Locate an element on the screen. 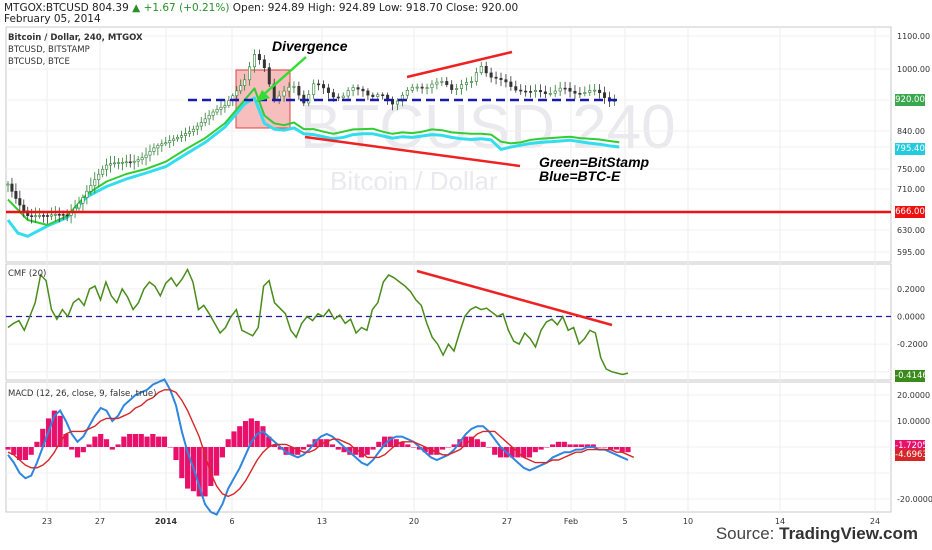 The width and height of the screenshot is (932, 550). bottom-divergence-line is located at coordinates (412, 151).